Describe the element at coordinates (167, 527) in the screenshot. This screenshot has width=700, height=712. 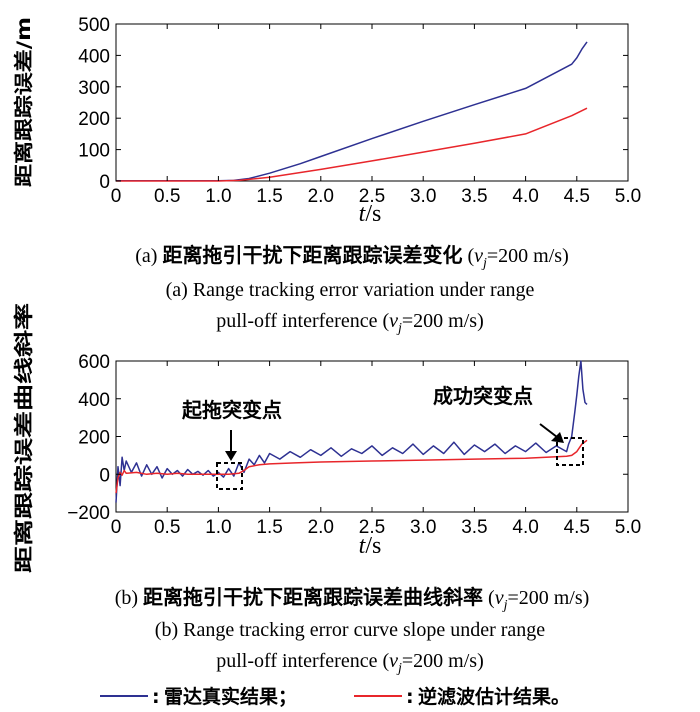
I see `b-xtick-label: 0.5` at that location.